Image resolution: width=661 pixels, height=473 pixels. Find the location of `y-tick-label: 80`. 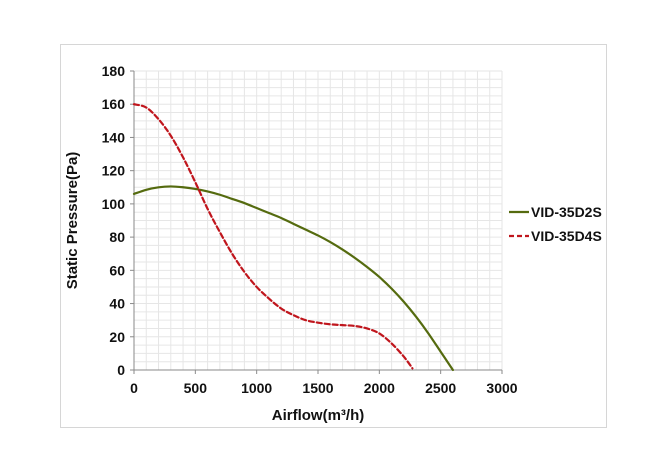

y-tick-label: 80 is located at coordinates (117, 237).